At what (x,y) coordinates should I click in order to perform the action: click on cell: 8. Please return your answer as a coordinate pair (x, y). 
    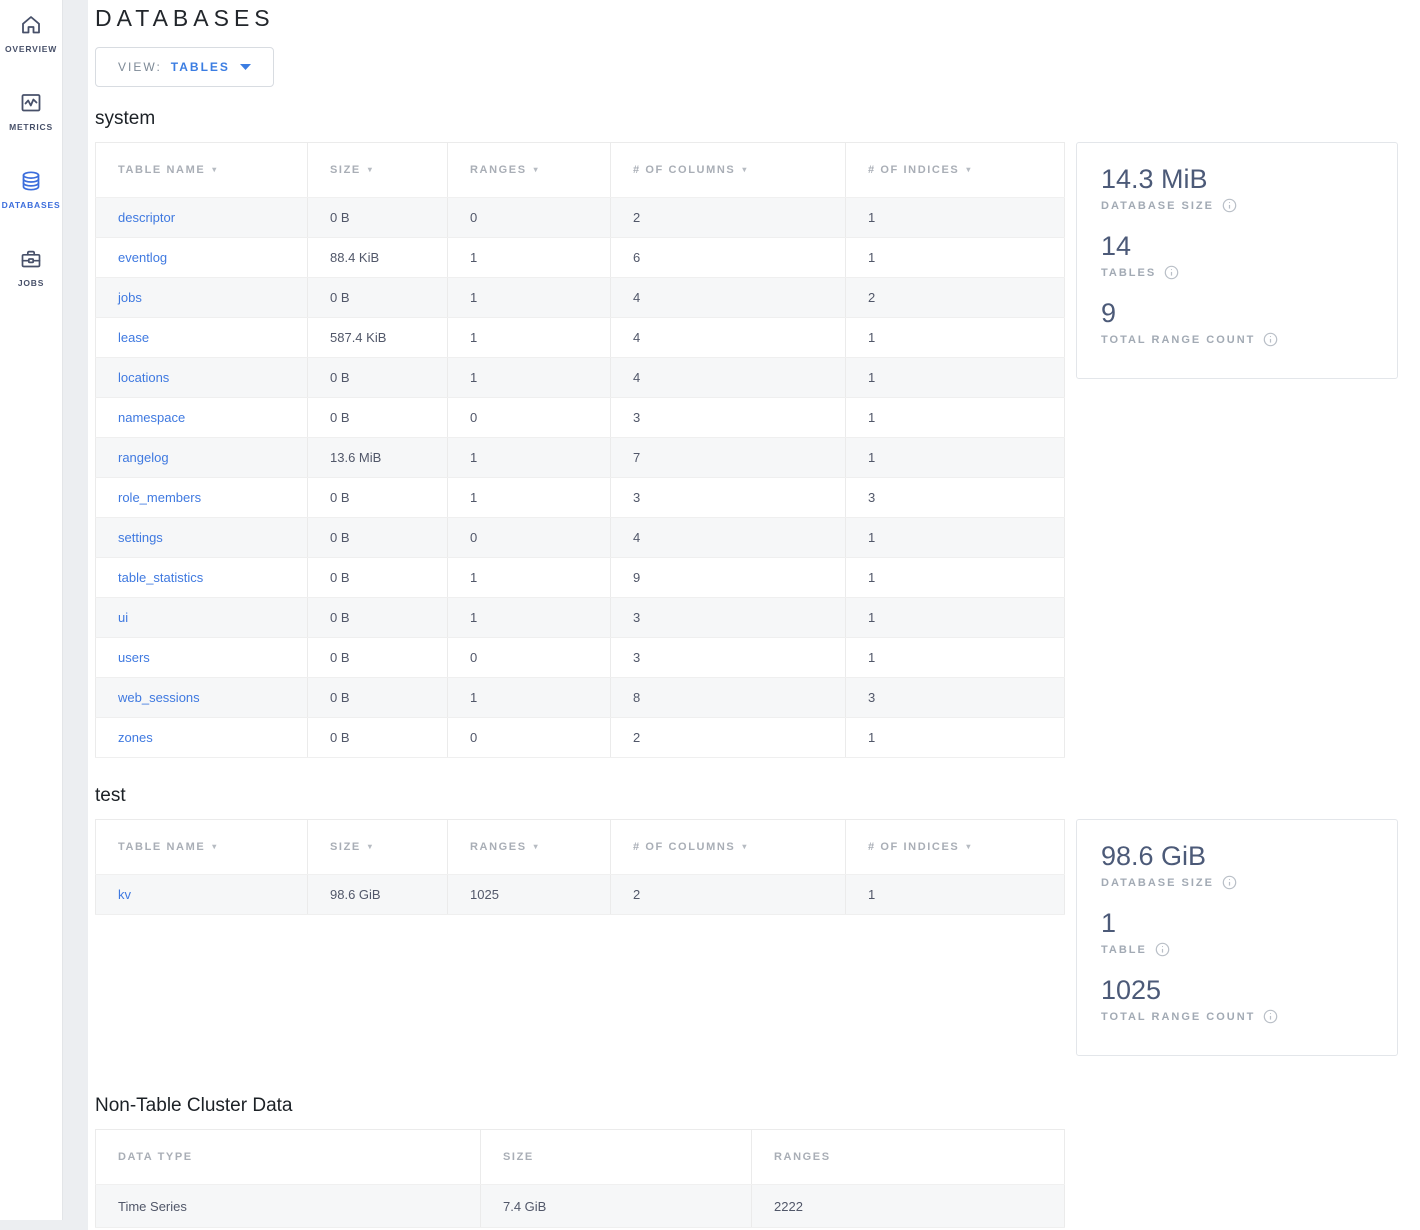
    Looking at the image, I should click on (728, 697).